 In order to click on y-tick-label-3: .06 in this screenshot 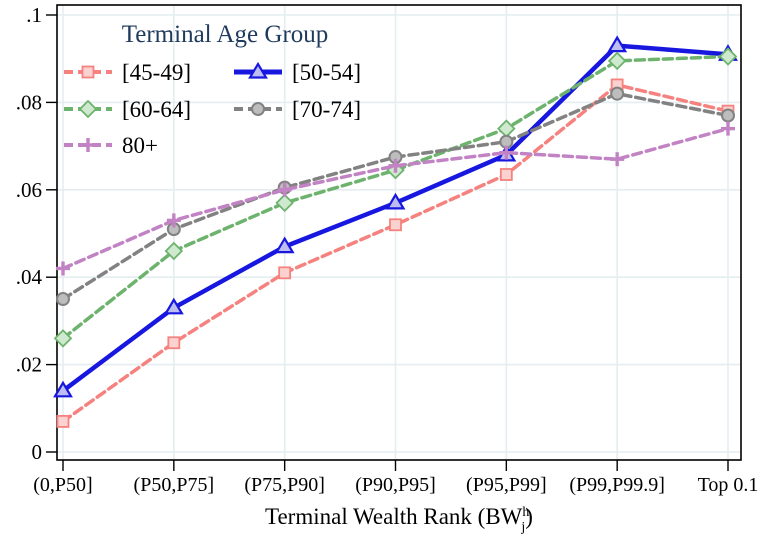, I will do `click(29, 190)`.